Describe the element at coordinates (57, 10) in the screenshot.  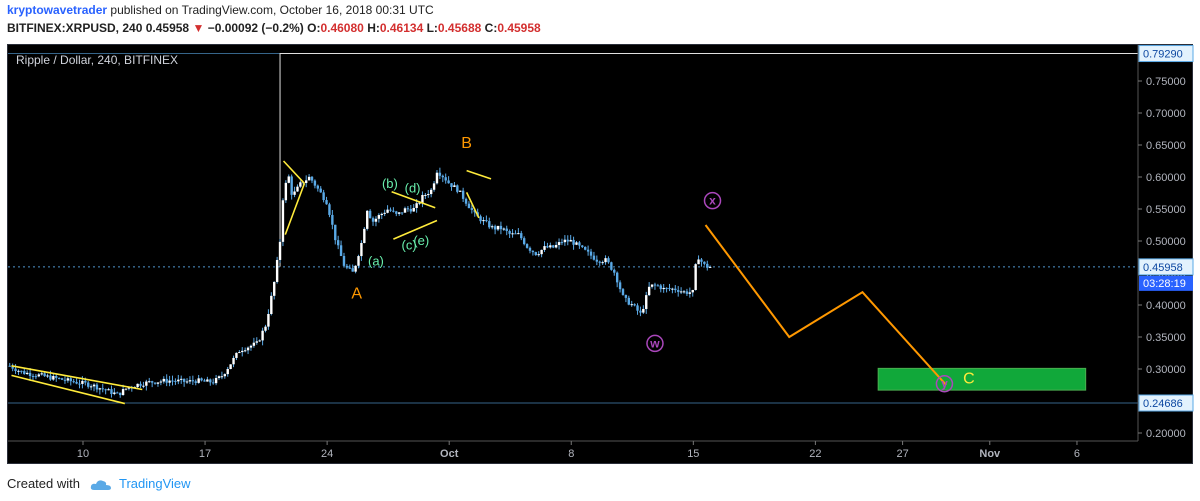
I see `author-link: kryptowavetrader` at that location.